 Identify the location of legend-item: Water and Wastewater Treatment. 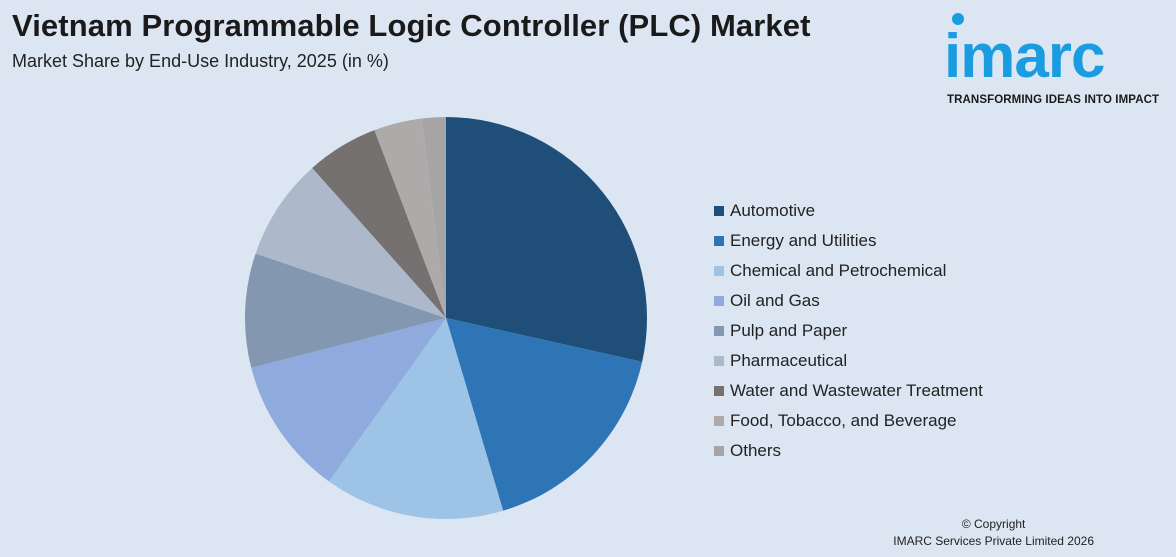
(848, 391).